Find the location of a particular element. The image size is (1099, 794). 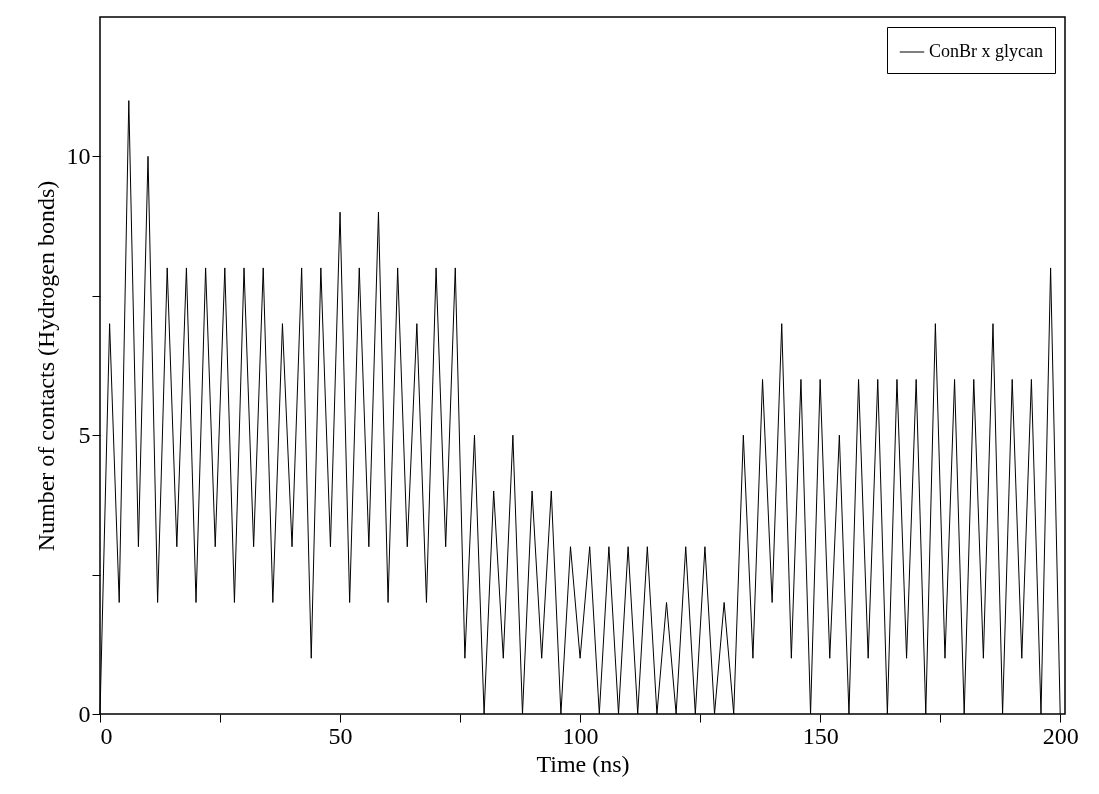

y-tick-label: 5 is located at coordinates (84, 434).